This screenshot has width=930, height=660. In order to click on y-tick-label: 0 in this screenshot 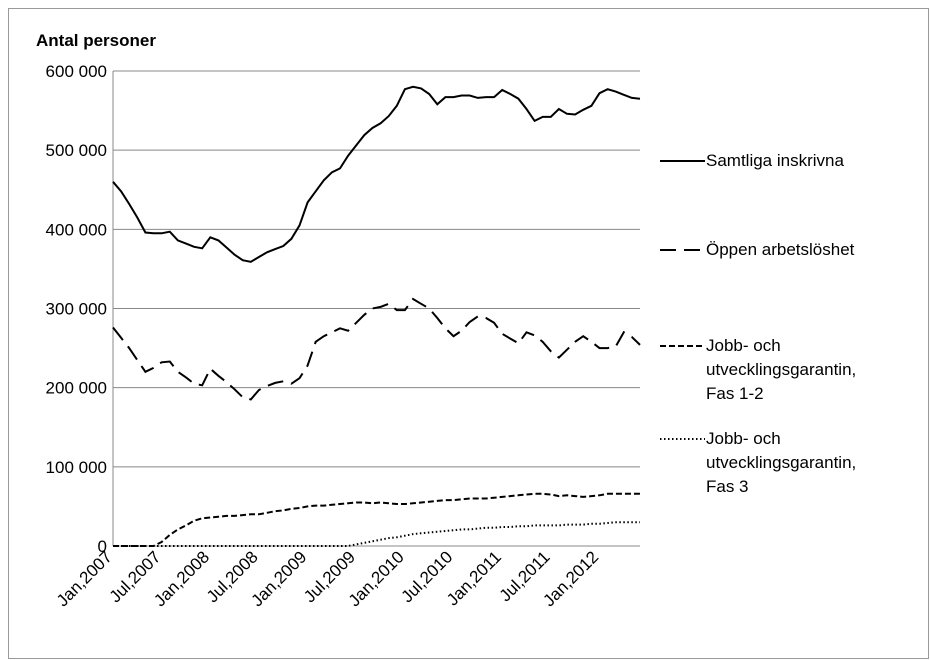, I will do `click(102, 546)`.